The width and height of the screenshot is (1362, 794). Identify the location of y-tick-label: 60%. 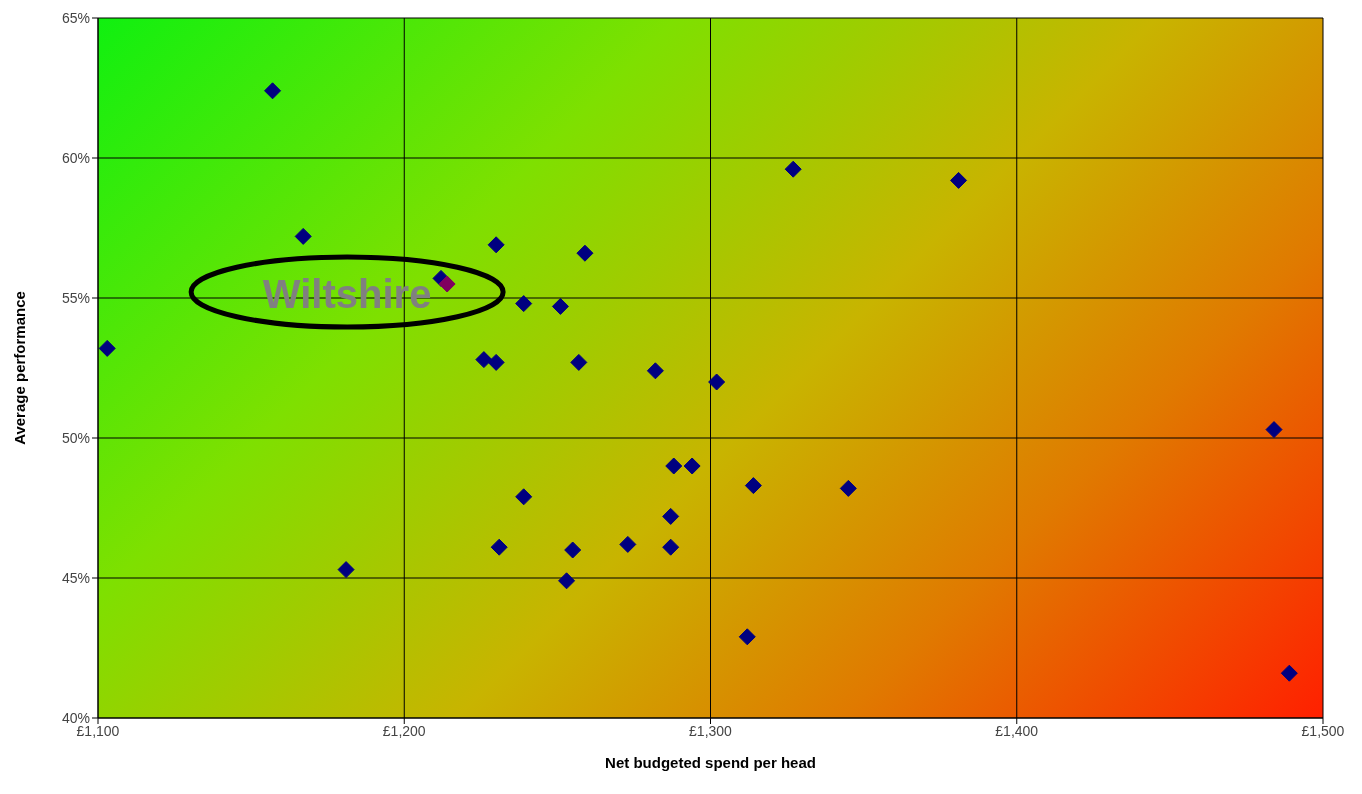
(75, 157).